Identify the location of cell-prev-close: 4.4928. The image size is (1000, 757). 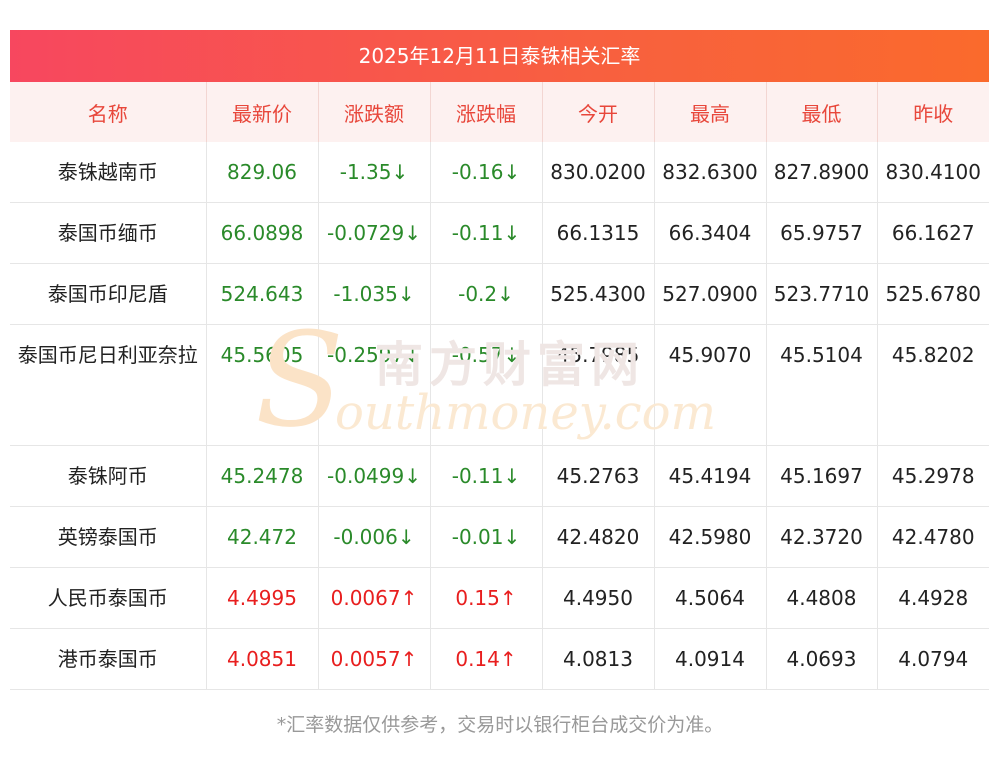
(933, 598).